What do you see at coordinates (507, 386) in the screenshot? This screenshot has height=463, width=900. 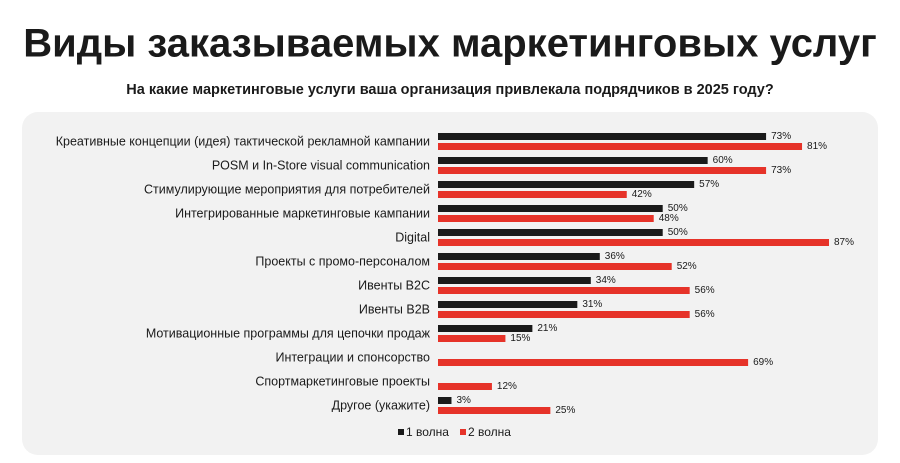 I see `value-label: 12%` at bounding box center [507, 386].